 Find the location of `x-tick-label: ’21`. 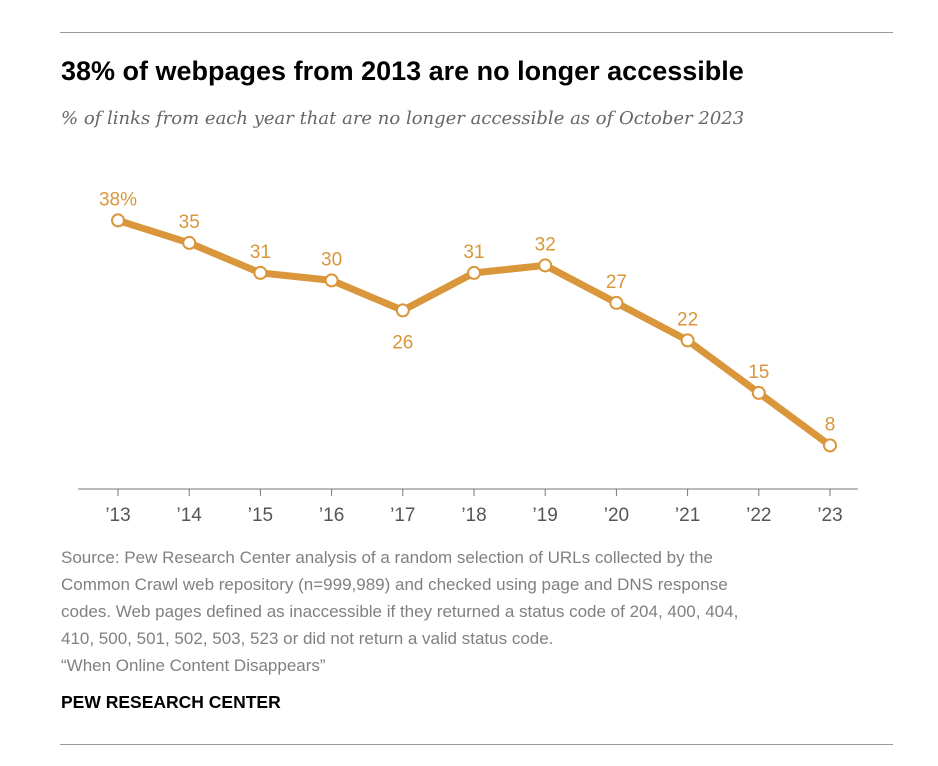

x-tick-label: ’21 is located at coordinates (687, 515).